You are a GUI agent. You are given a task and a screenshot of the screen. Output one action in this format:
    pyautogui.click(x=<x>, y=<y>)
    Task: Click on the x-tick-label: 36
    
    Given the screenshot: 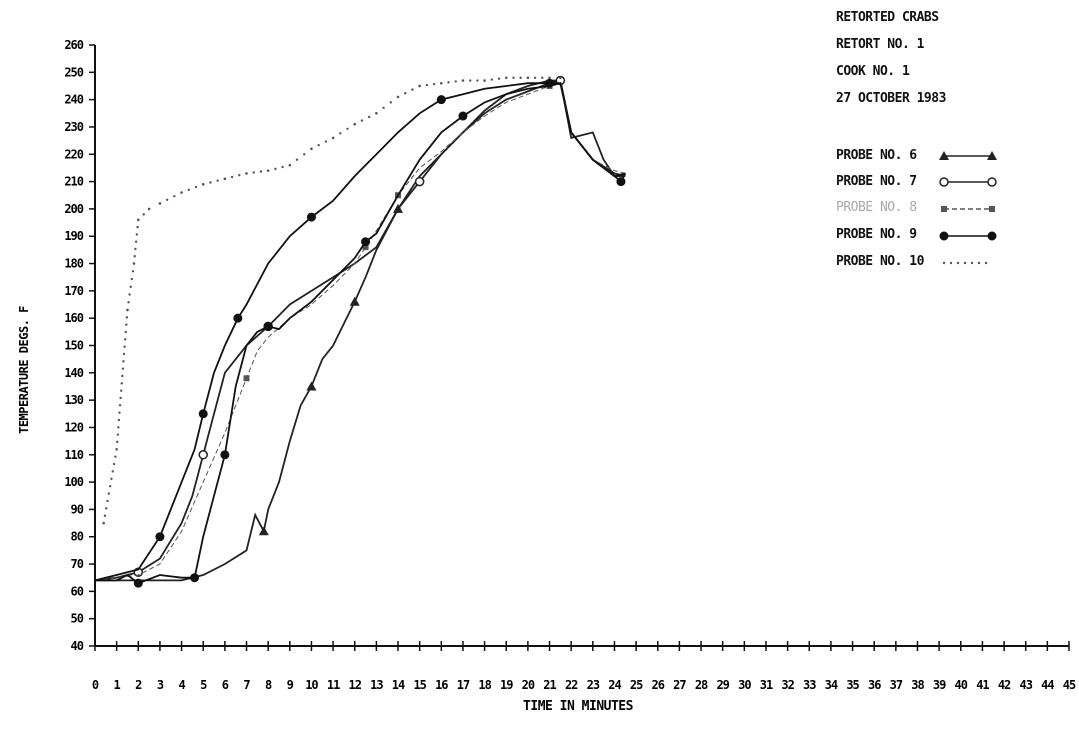 What is the action you would take?
    pyautogui.click(x=874, y=685)
    